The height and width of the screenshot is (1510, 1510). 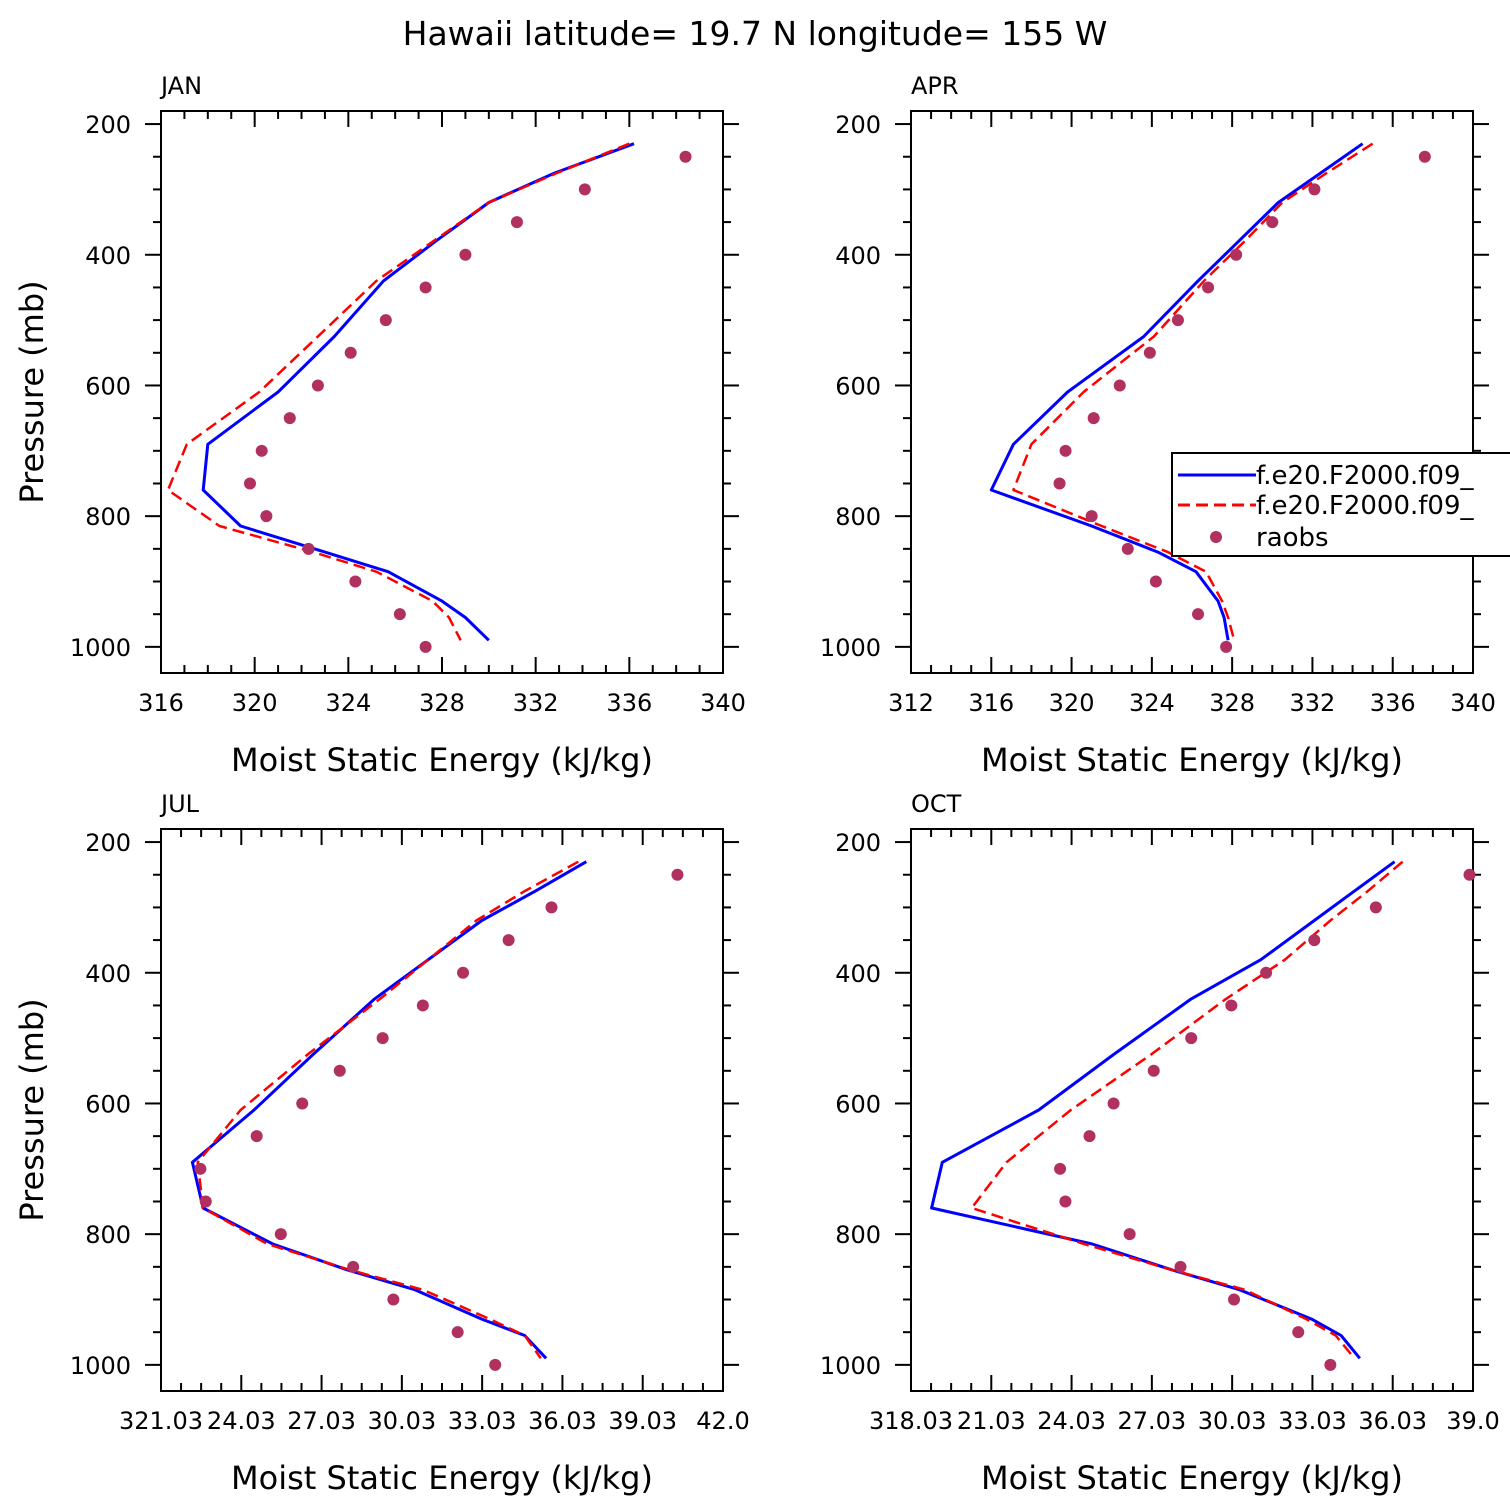 I want to click on legend: f.e20.F2000.f09_f.e20.F2000.f09_raobs, so click(x=1340, y=504).